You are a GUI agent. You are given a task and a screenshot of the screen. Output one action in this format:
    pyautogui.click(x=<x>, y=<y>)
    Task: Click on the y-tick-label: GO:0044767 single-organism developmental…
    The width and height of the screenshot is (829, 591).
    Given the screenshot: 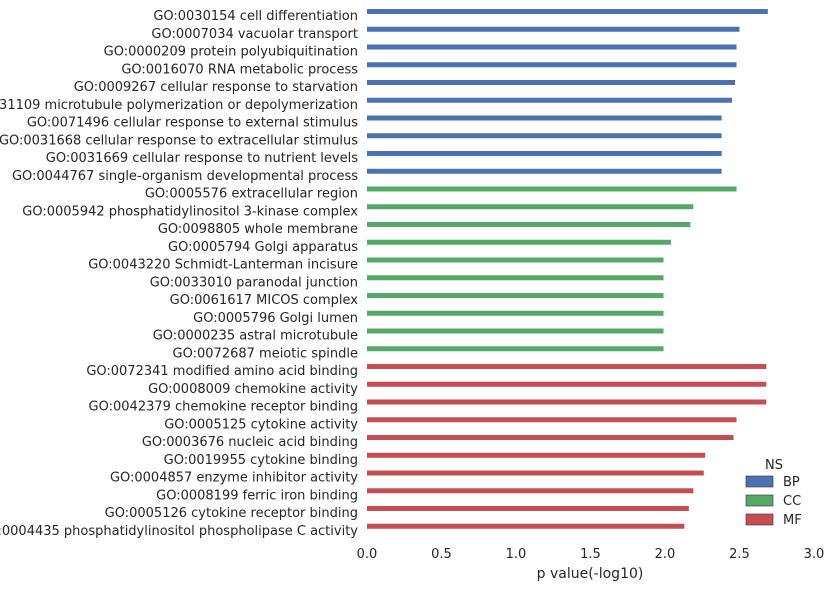 What is the action you would take?
    pyautogui.click(x=185, y=176)
    